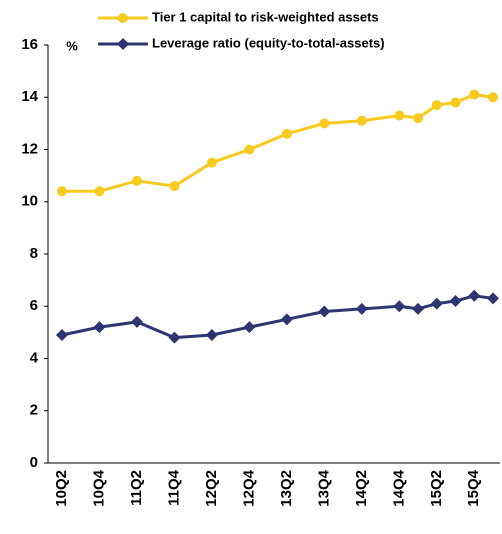  What do you see at coordinates (286, 488) in the screenshot?
I see `x-tick-label: 13Q2` at bounding box center [286, 488].